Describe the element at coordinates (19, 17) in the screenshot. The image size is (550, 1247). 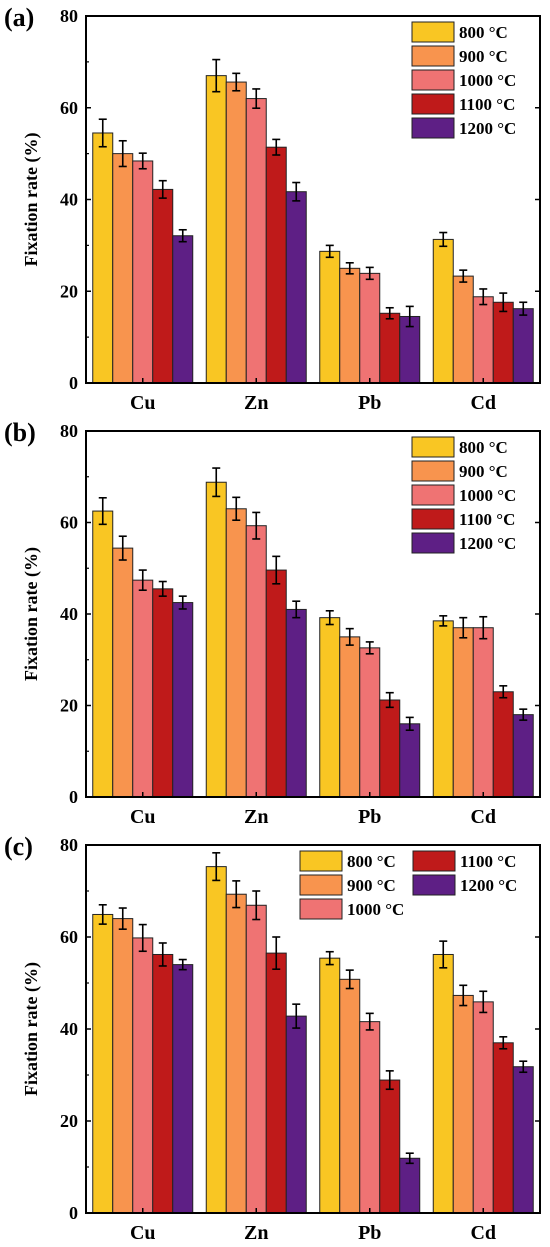
I see `panel-label: (a)` at that location.